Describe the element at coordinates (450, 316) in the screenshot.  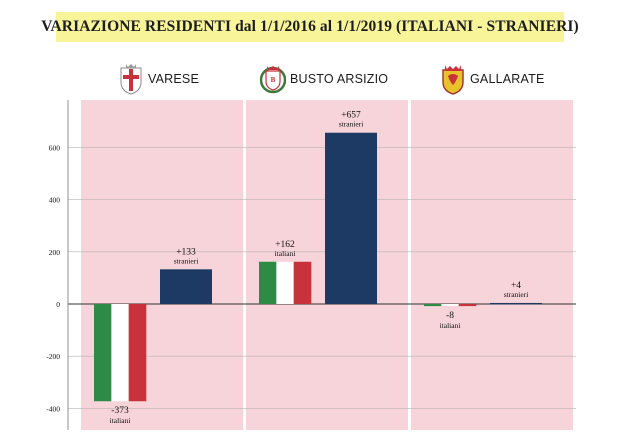
I see `data-label-italiani-gallarate: -8` at that location.